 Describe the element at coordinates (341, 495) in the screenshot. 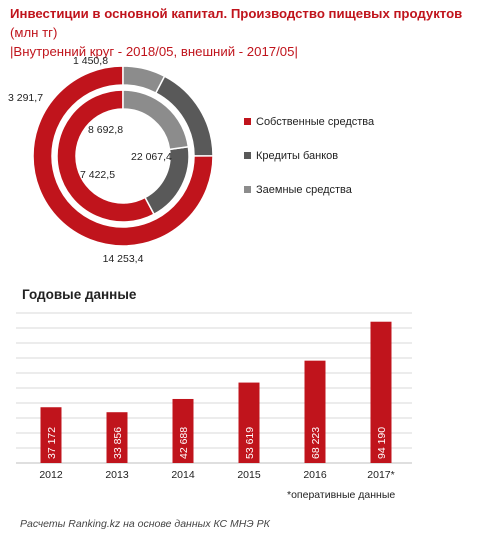

I see `footnote: *оперативные данные` at that location.